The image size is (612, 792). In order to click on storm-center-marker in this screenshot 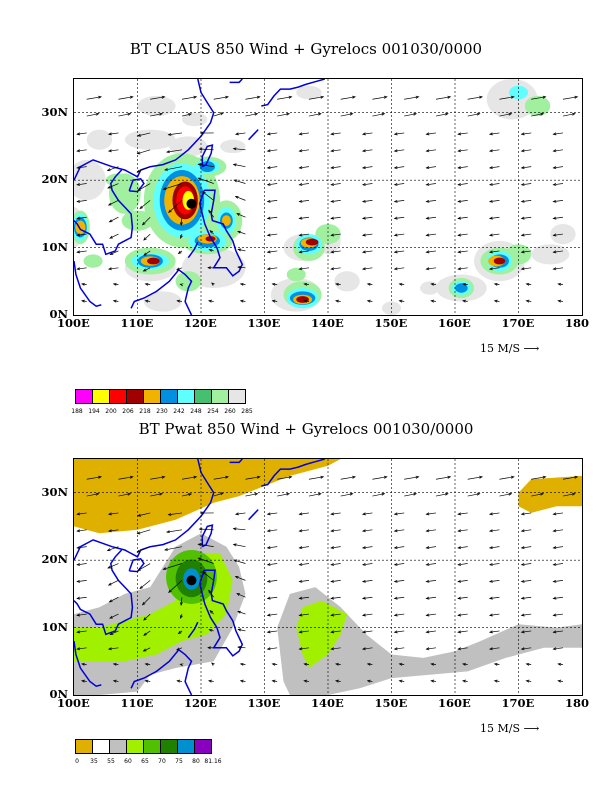, I will do `click(191, 580)`.